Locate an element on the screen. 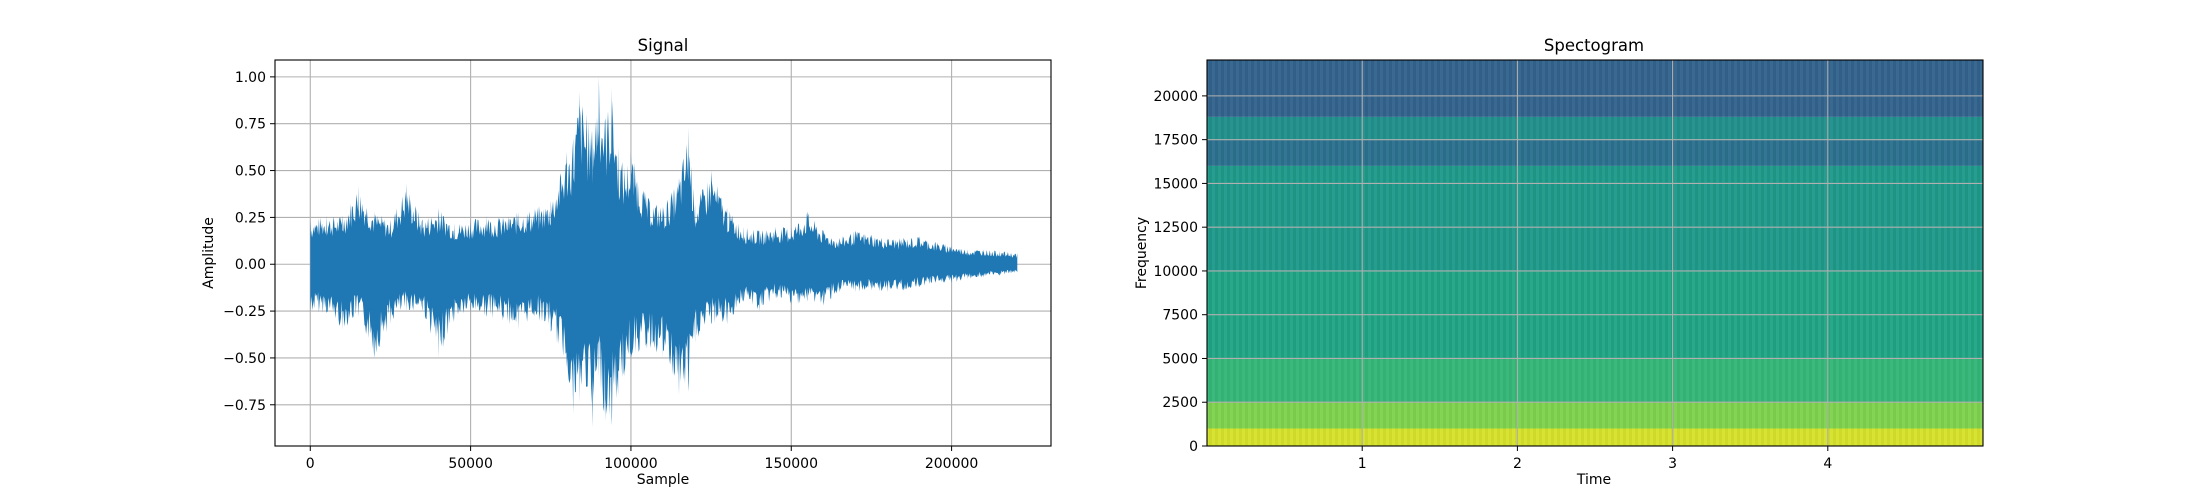 The height and width of the screenshot is (500, 2200). spectrogram-x-axis-label: Time is located at coordinates (1593, 480).